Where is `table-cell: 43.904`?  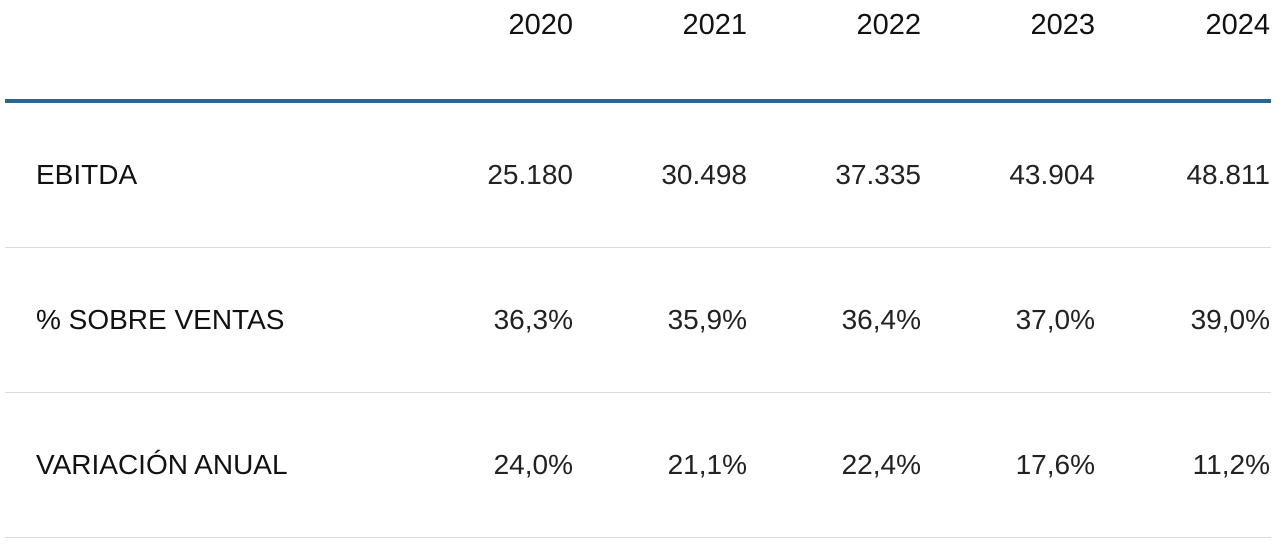
table-cell: 43.904 is located at coordinates (1052, 174).